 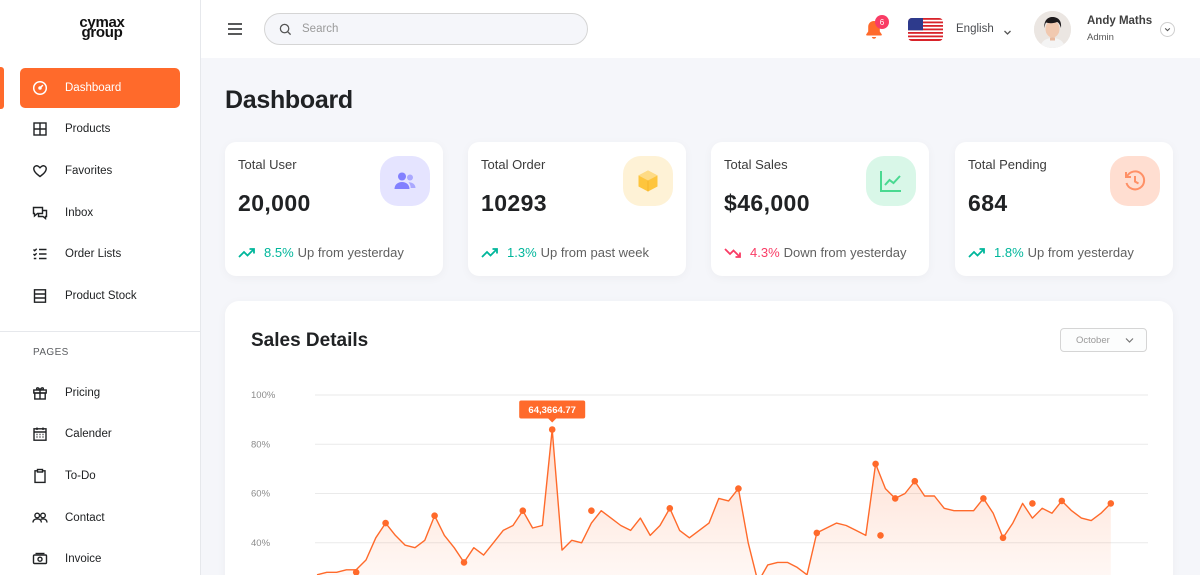 What do you see at coordinates (40, 393) in the screenshot?
I see `gift-icon` at bounding box center [40, 393].